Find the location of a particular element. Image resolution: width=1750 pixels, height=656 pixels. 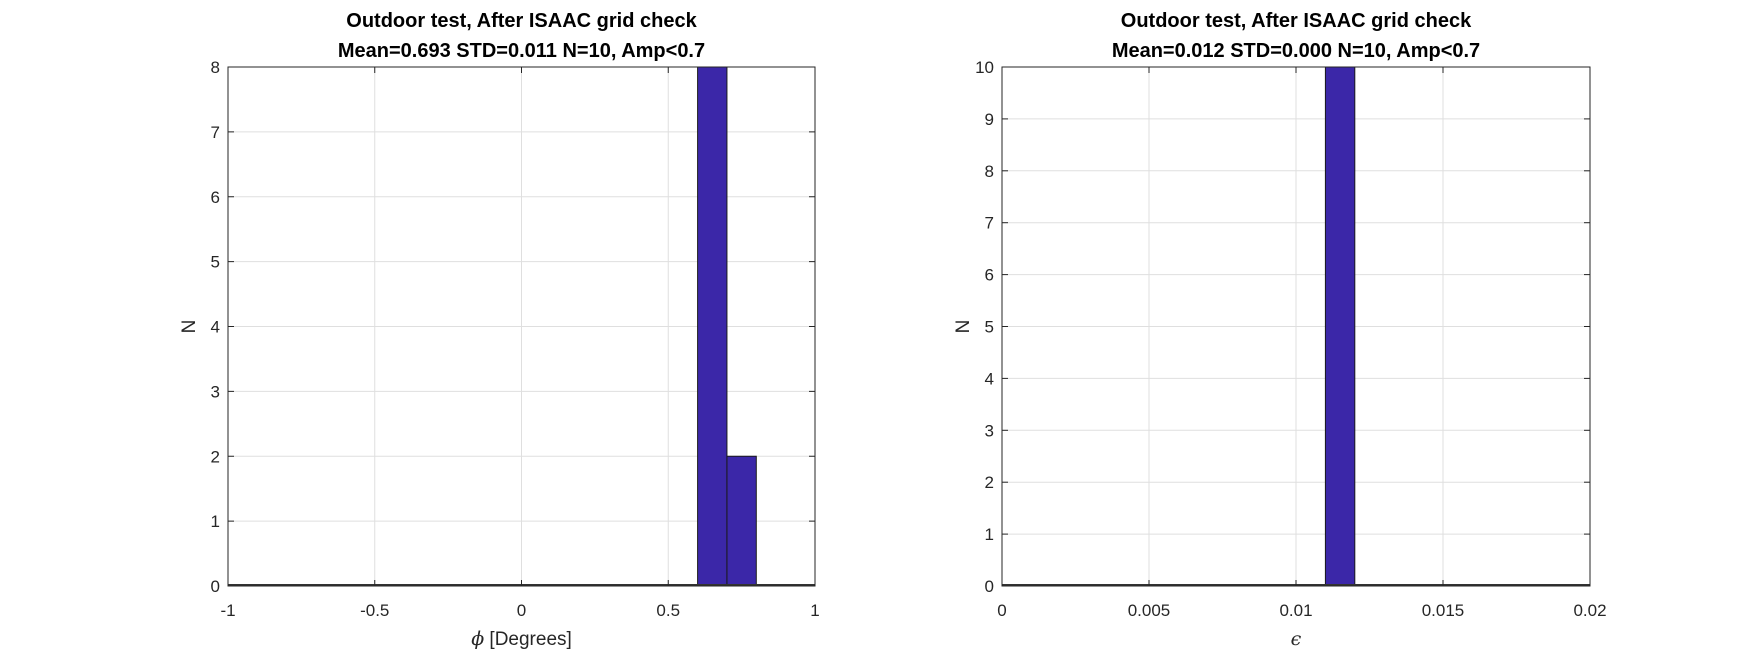

x-axis-label: ϕ [Degrees] is located at coordinates (521, 639).